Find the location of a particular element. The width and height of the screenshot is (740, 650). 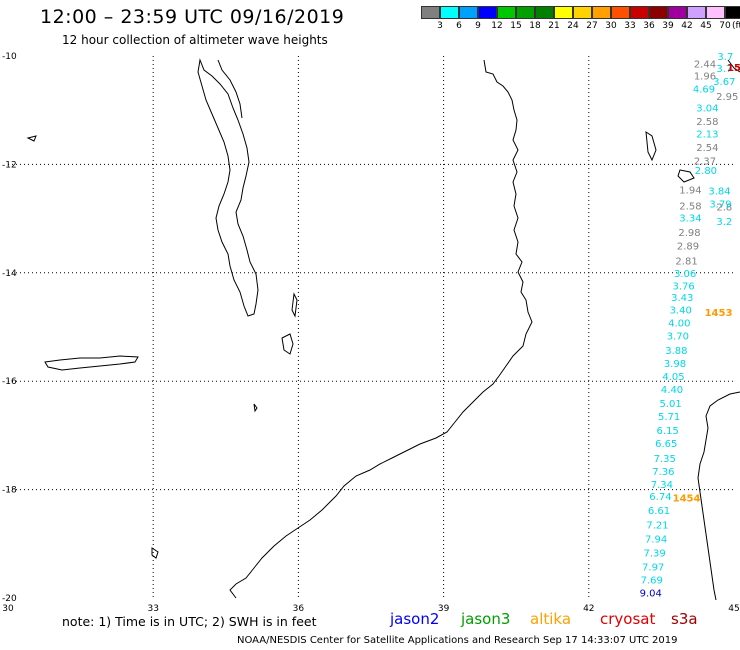

latitude-label: -18 is located at coordinates (9, 491).